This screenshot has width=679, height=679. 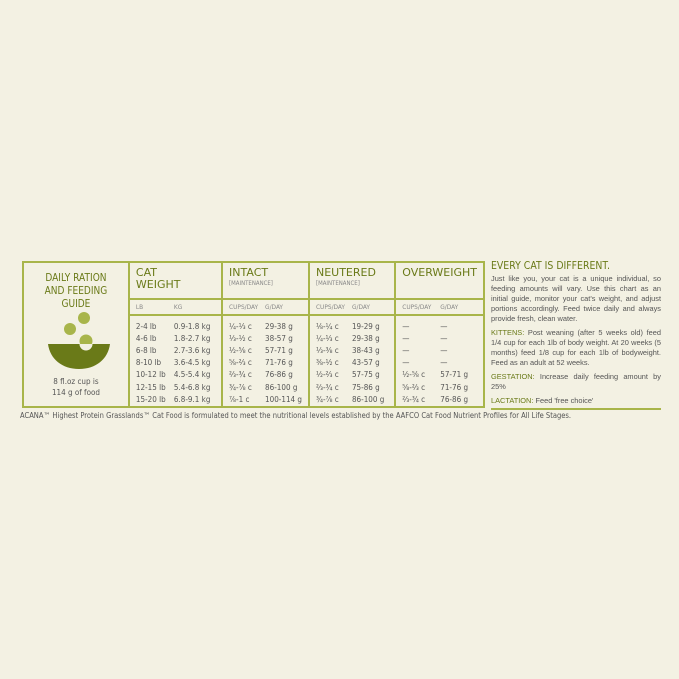 I want to click on table-cell: 38-57 g, so click(x=279, y=338).